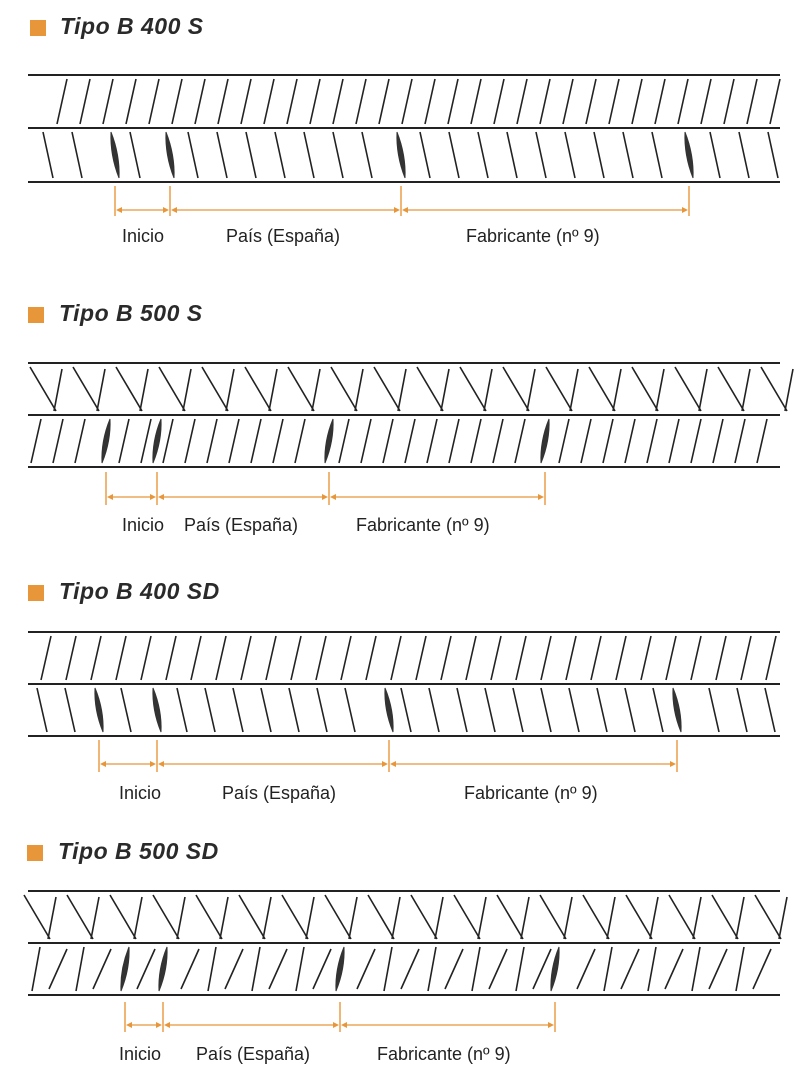 The height and width of the screenshot is (1080, 807). Describe the element at coordinates (143, 236) in the screenshot. I see `label-start: Inicio` at that location.